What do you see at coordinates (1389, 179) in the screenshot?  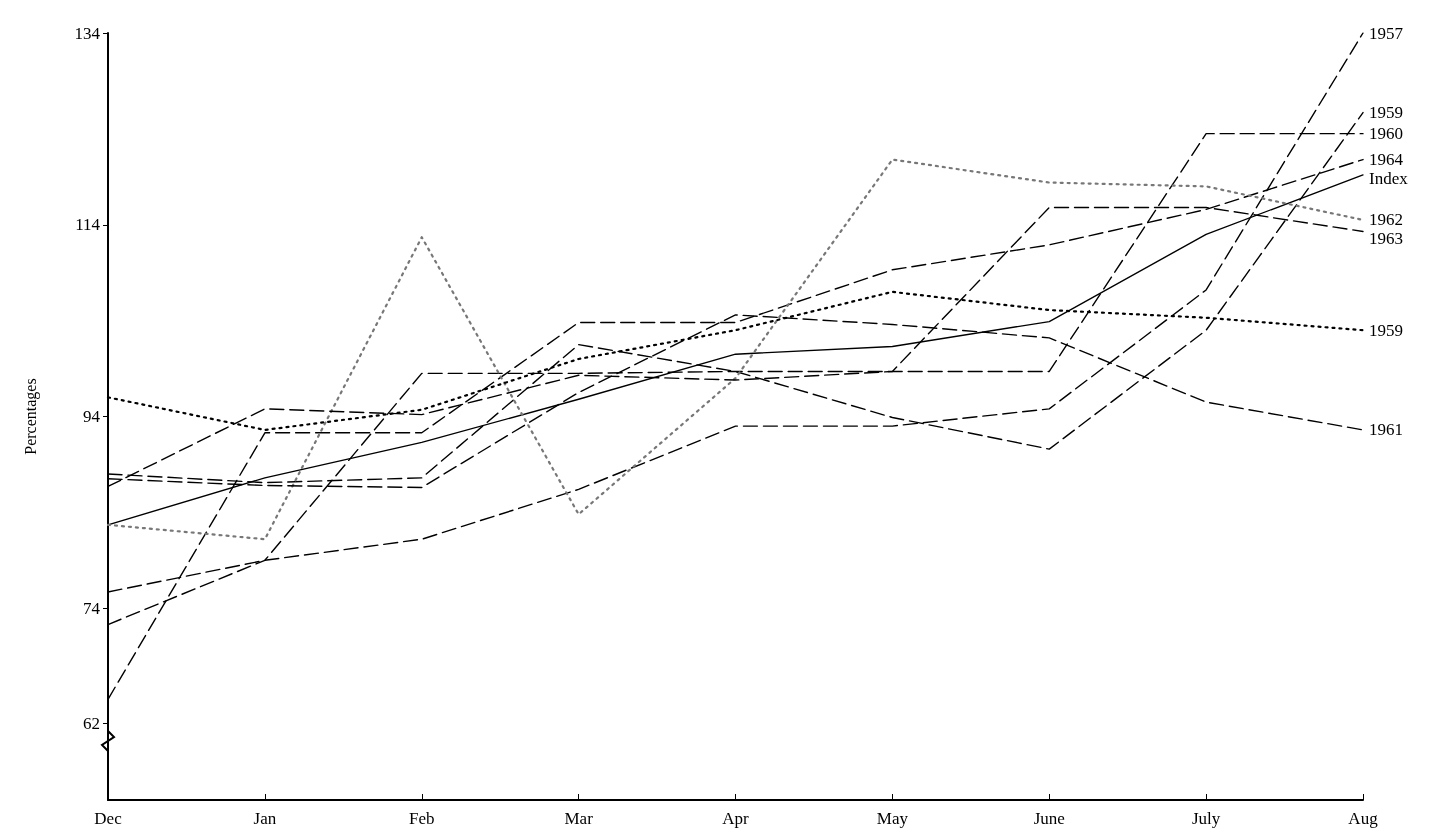 I see `series-label: Index` at bounding box center [1389, 179].